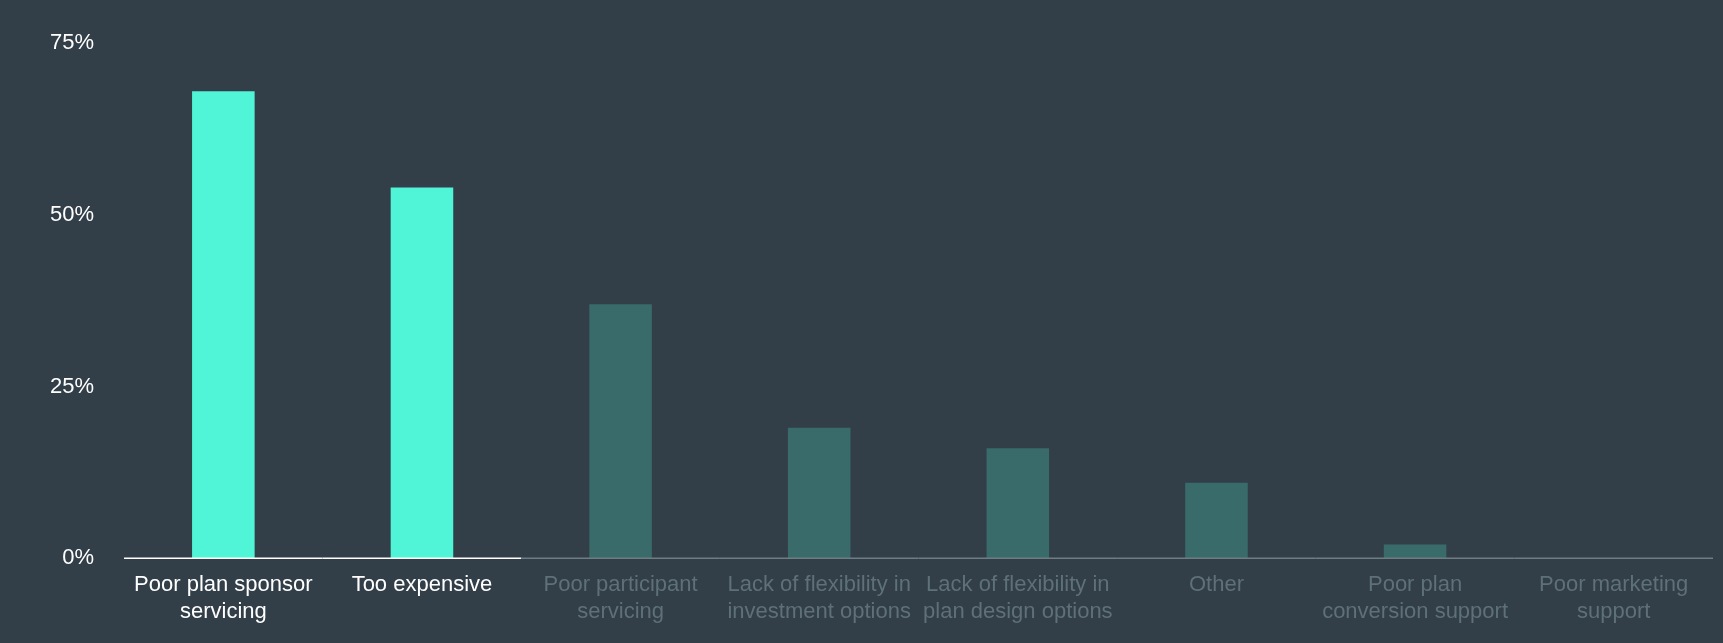 Image resolution: width=1723 pixels, height=643 pixels. Describe the element at coordinates (223, 597) in the screenshot. I see `x-tick-label: Poor plan sponsor servicing` at that location.